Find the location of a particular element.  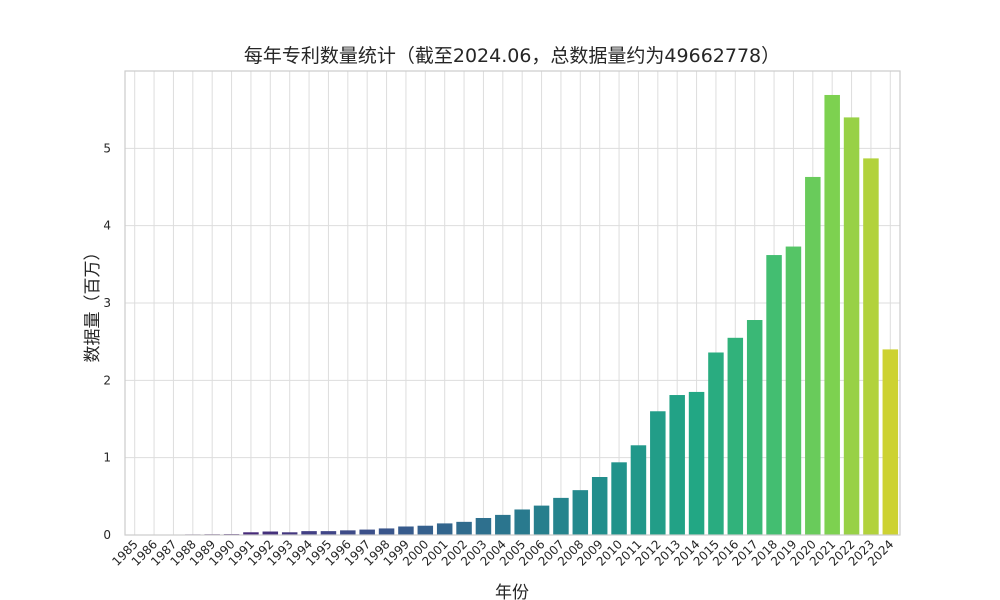

bar-1999 is located at coordinates (406, 530).